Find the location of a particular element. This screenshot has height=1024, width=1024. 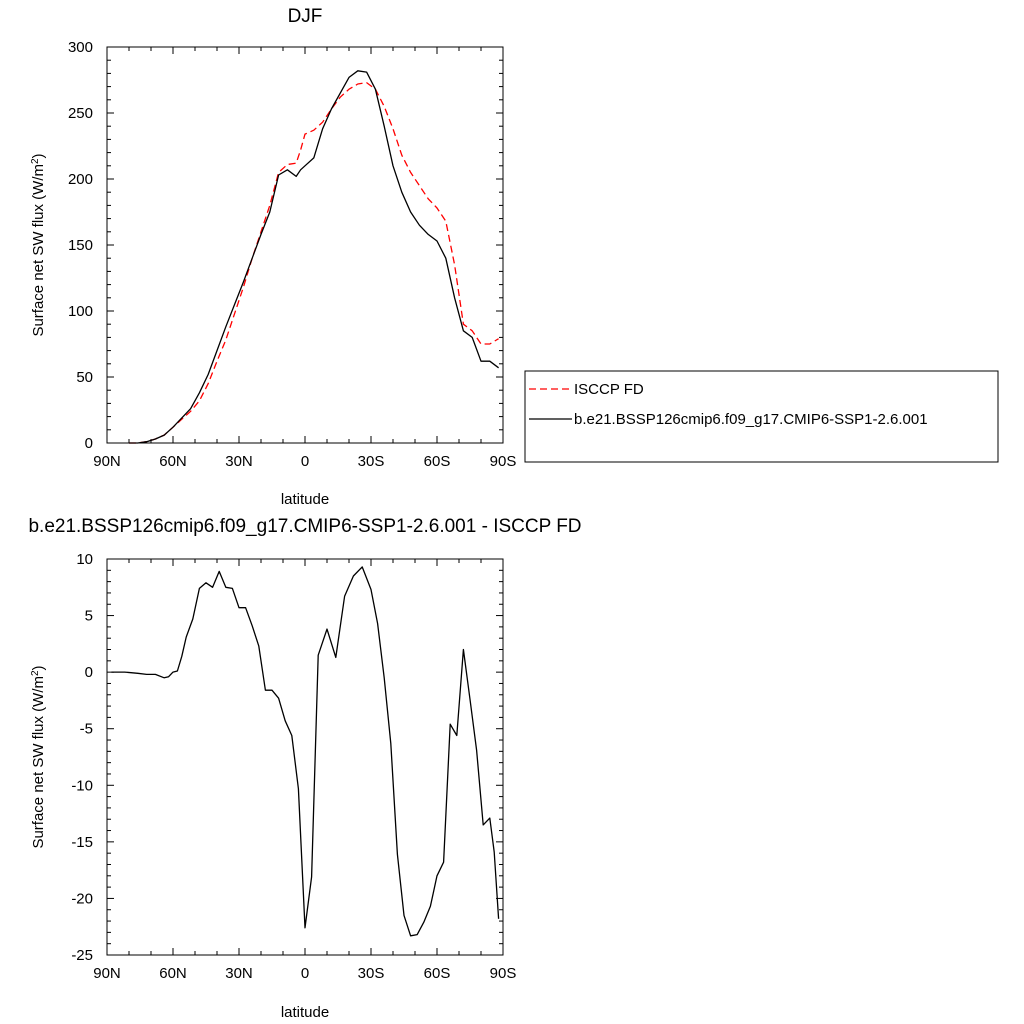

y-tick-label: -20 is located at coordinates (82, 898).